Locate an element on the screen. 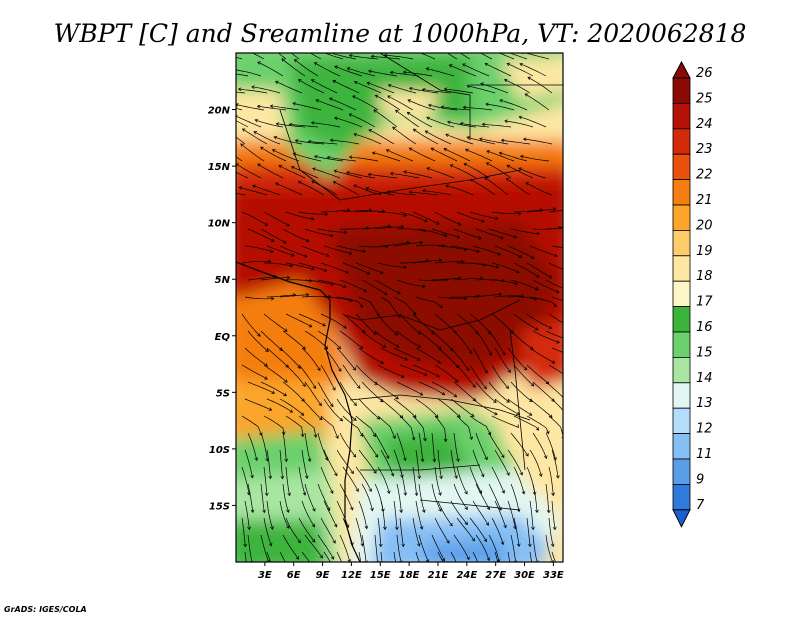 The image size is (800, 618). lon-tick-label: 15E is located at coordinates (380, 575).